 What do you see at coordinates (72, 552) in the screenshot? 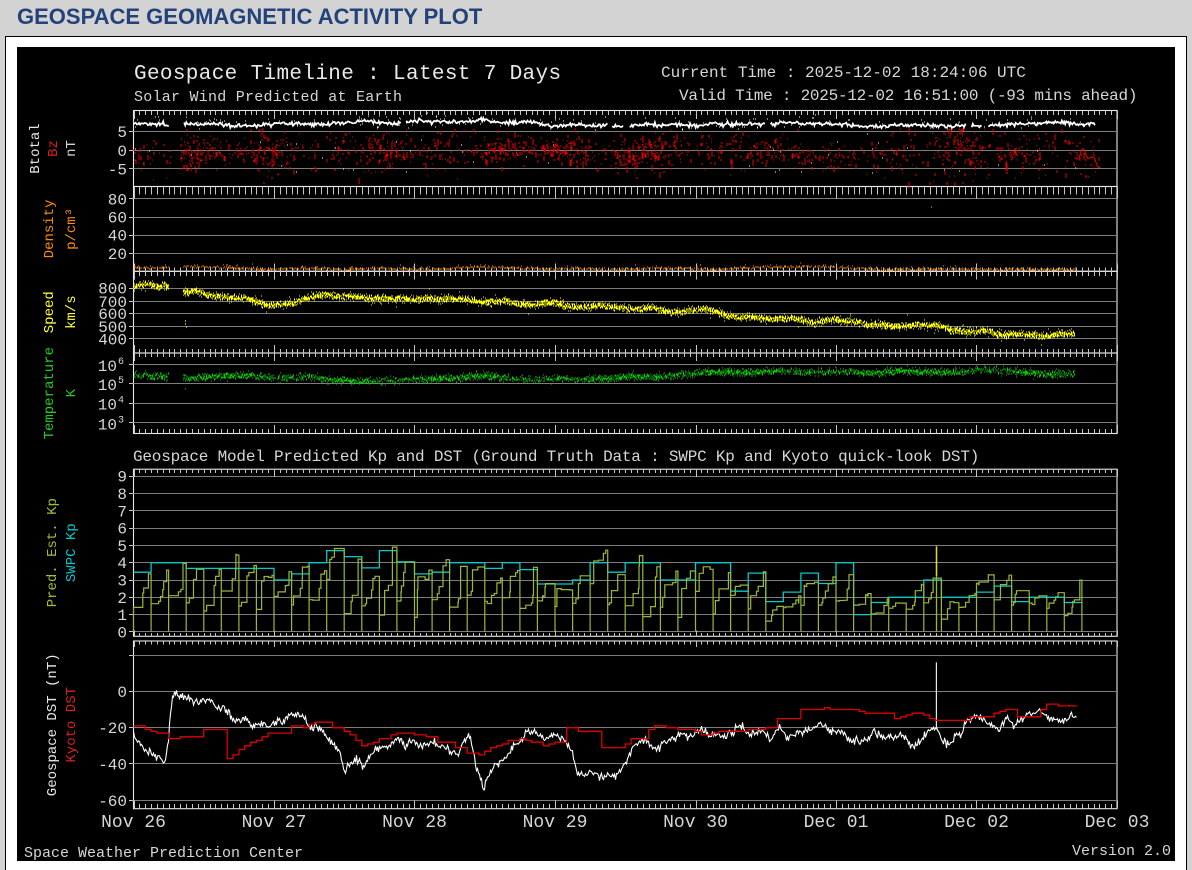
I see `svg-text: SWPC Kp` at bounding box center [72, 552].